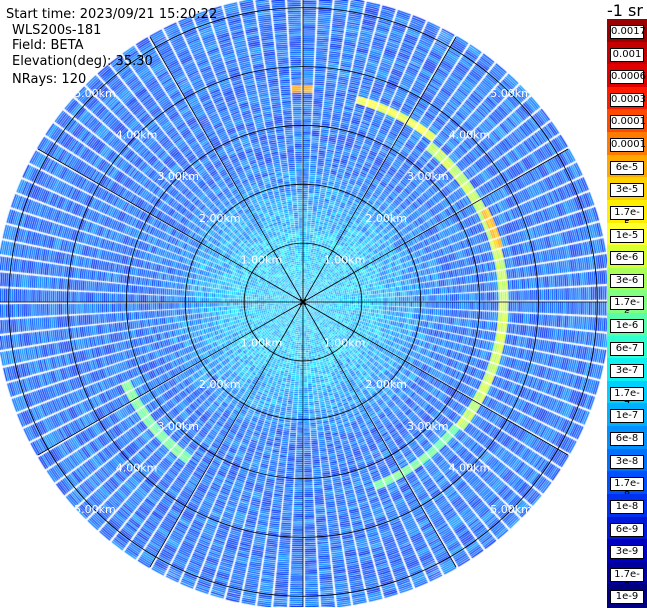 The image size is (647, 608). I want to click on colorbar-label: 3e-7, so click(627, 371).